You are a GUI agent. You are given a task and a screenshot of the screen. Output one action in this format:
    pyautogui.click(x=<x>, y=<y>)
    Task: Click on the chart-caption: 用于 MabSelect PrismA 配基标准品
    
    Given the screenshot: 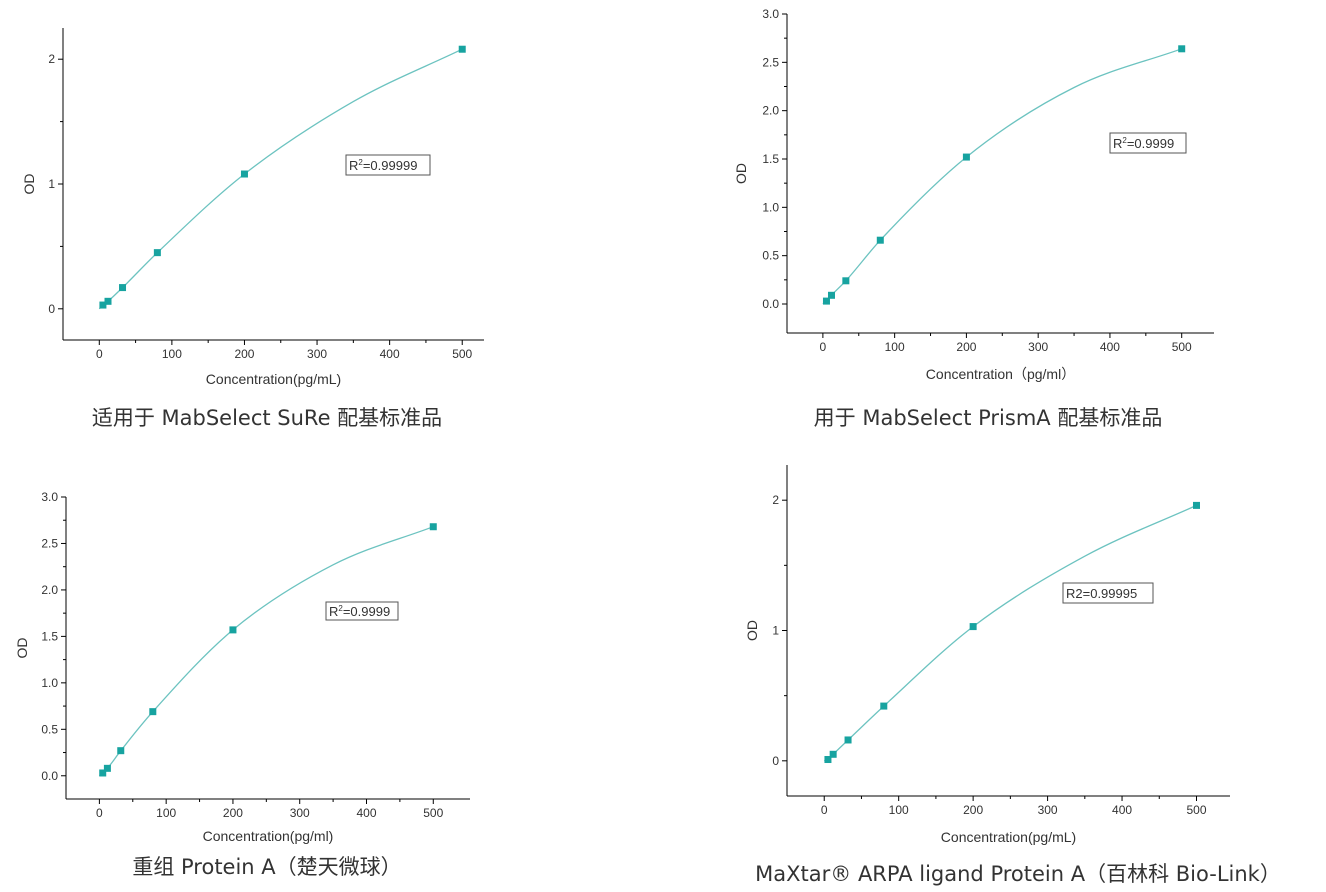 What is the action you would take?
    pyautogui.click(x=988, y=418)
    